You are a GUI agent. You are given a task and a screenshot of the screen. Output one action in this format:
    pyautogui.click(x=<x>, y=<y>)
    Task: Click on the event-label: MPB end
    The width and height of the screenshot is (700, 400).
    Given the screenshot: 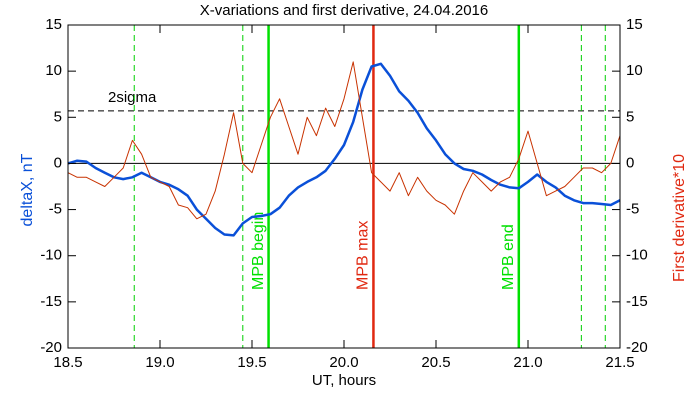 What is the action you would take?
    pyautogui.click(x=508, y=257)
    